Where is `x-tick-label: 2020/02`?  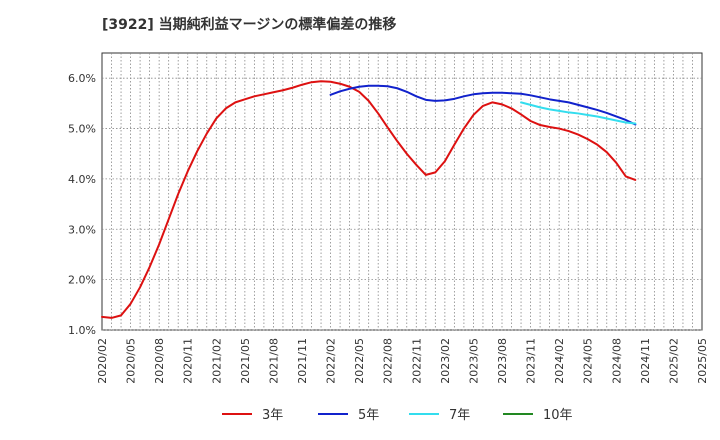 x-tick-label: 2020/02 is located at coordinates (102, 361).